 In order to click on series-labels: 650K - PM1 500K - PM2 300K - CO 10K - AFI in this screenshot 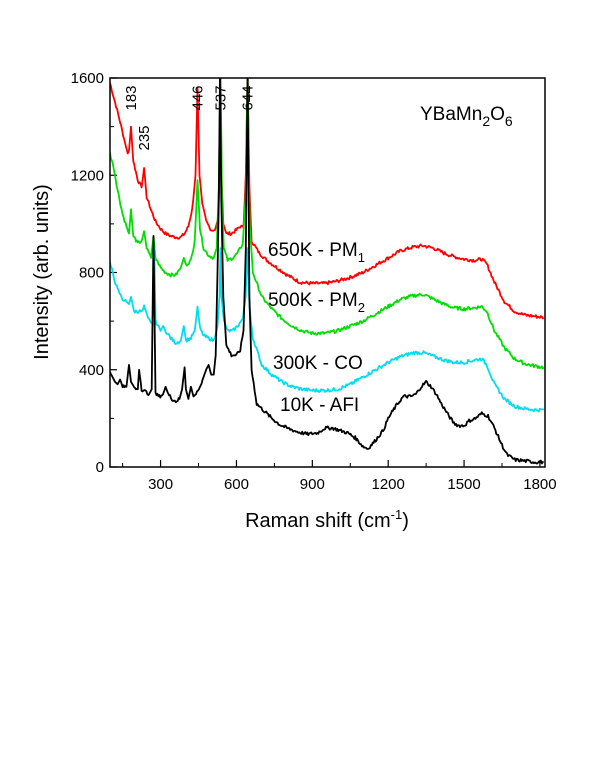, I will do `click(316, 328)`.